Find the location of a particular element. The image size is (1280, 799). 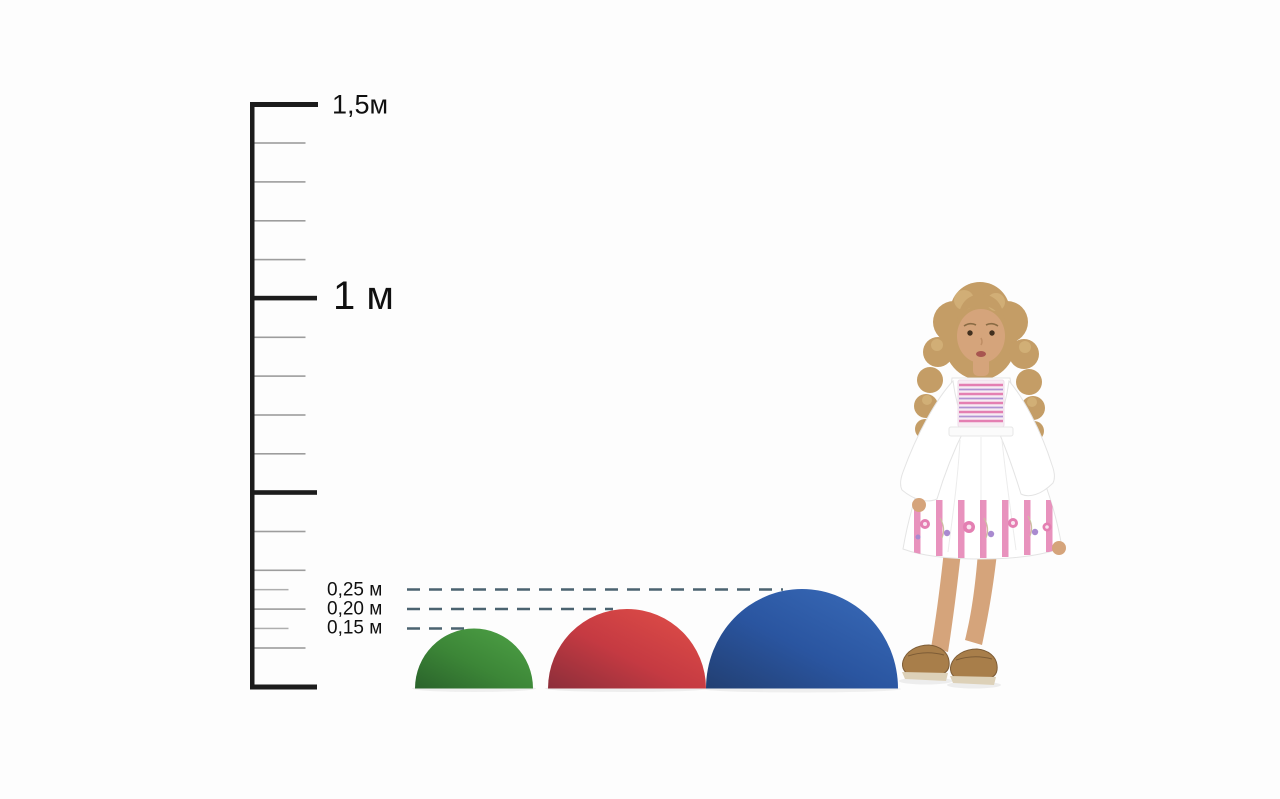

ruler-tick-0-25m is located at coordinates (271, 589).